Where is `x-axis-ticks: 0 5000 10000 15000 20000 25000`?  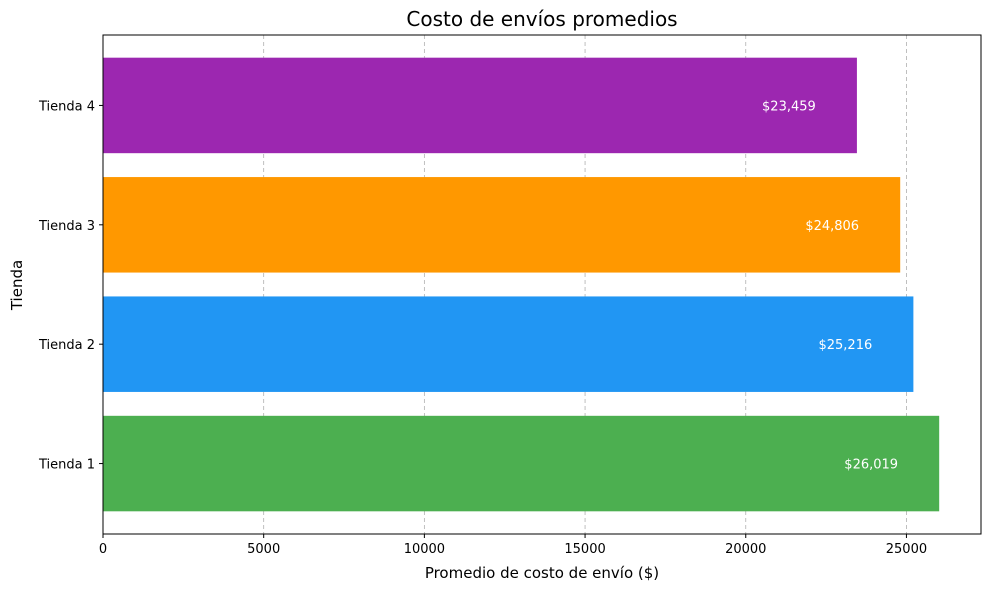 x-axis-ticks: 0 5000 10000 15000 20000 25000 is located at coordinates (513, 545).